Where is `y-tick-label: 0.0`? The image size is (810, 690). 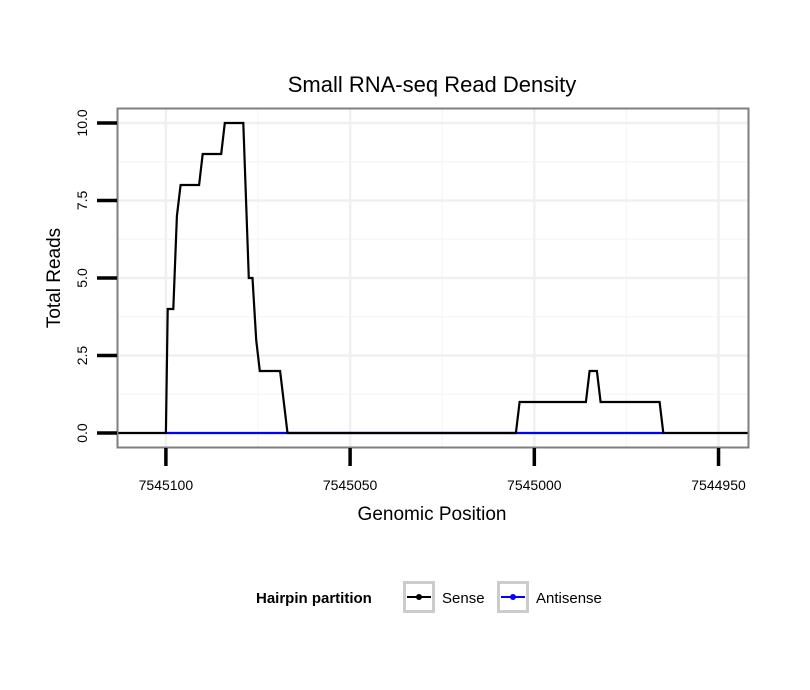 y-tick-label: 0.0 is located at coordinates (82, 433).